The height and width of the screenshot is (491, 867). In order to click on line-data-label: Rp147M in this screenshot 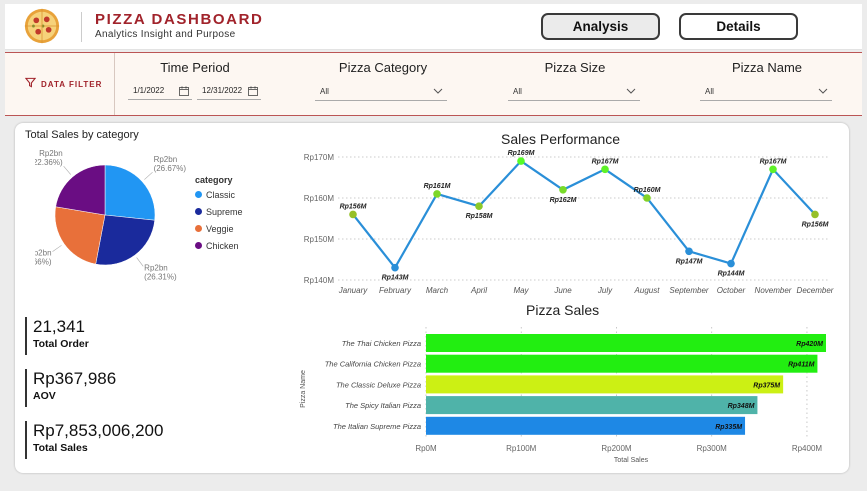, I will do `click(689, 261)`.